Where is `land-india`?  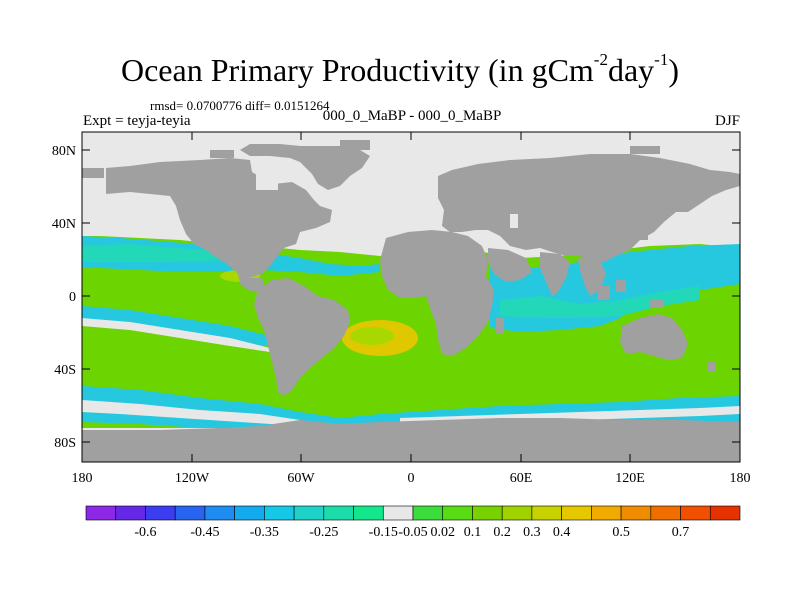
land-india is located at coordinates (555, 274).